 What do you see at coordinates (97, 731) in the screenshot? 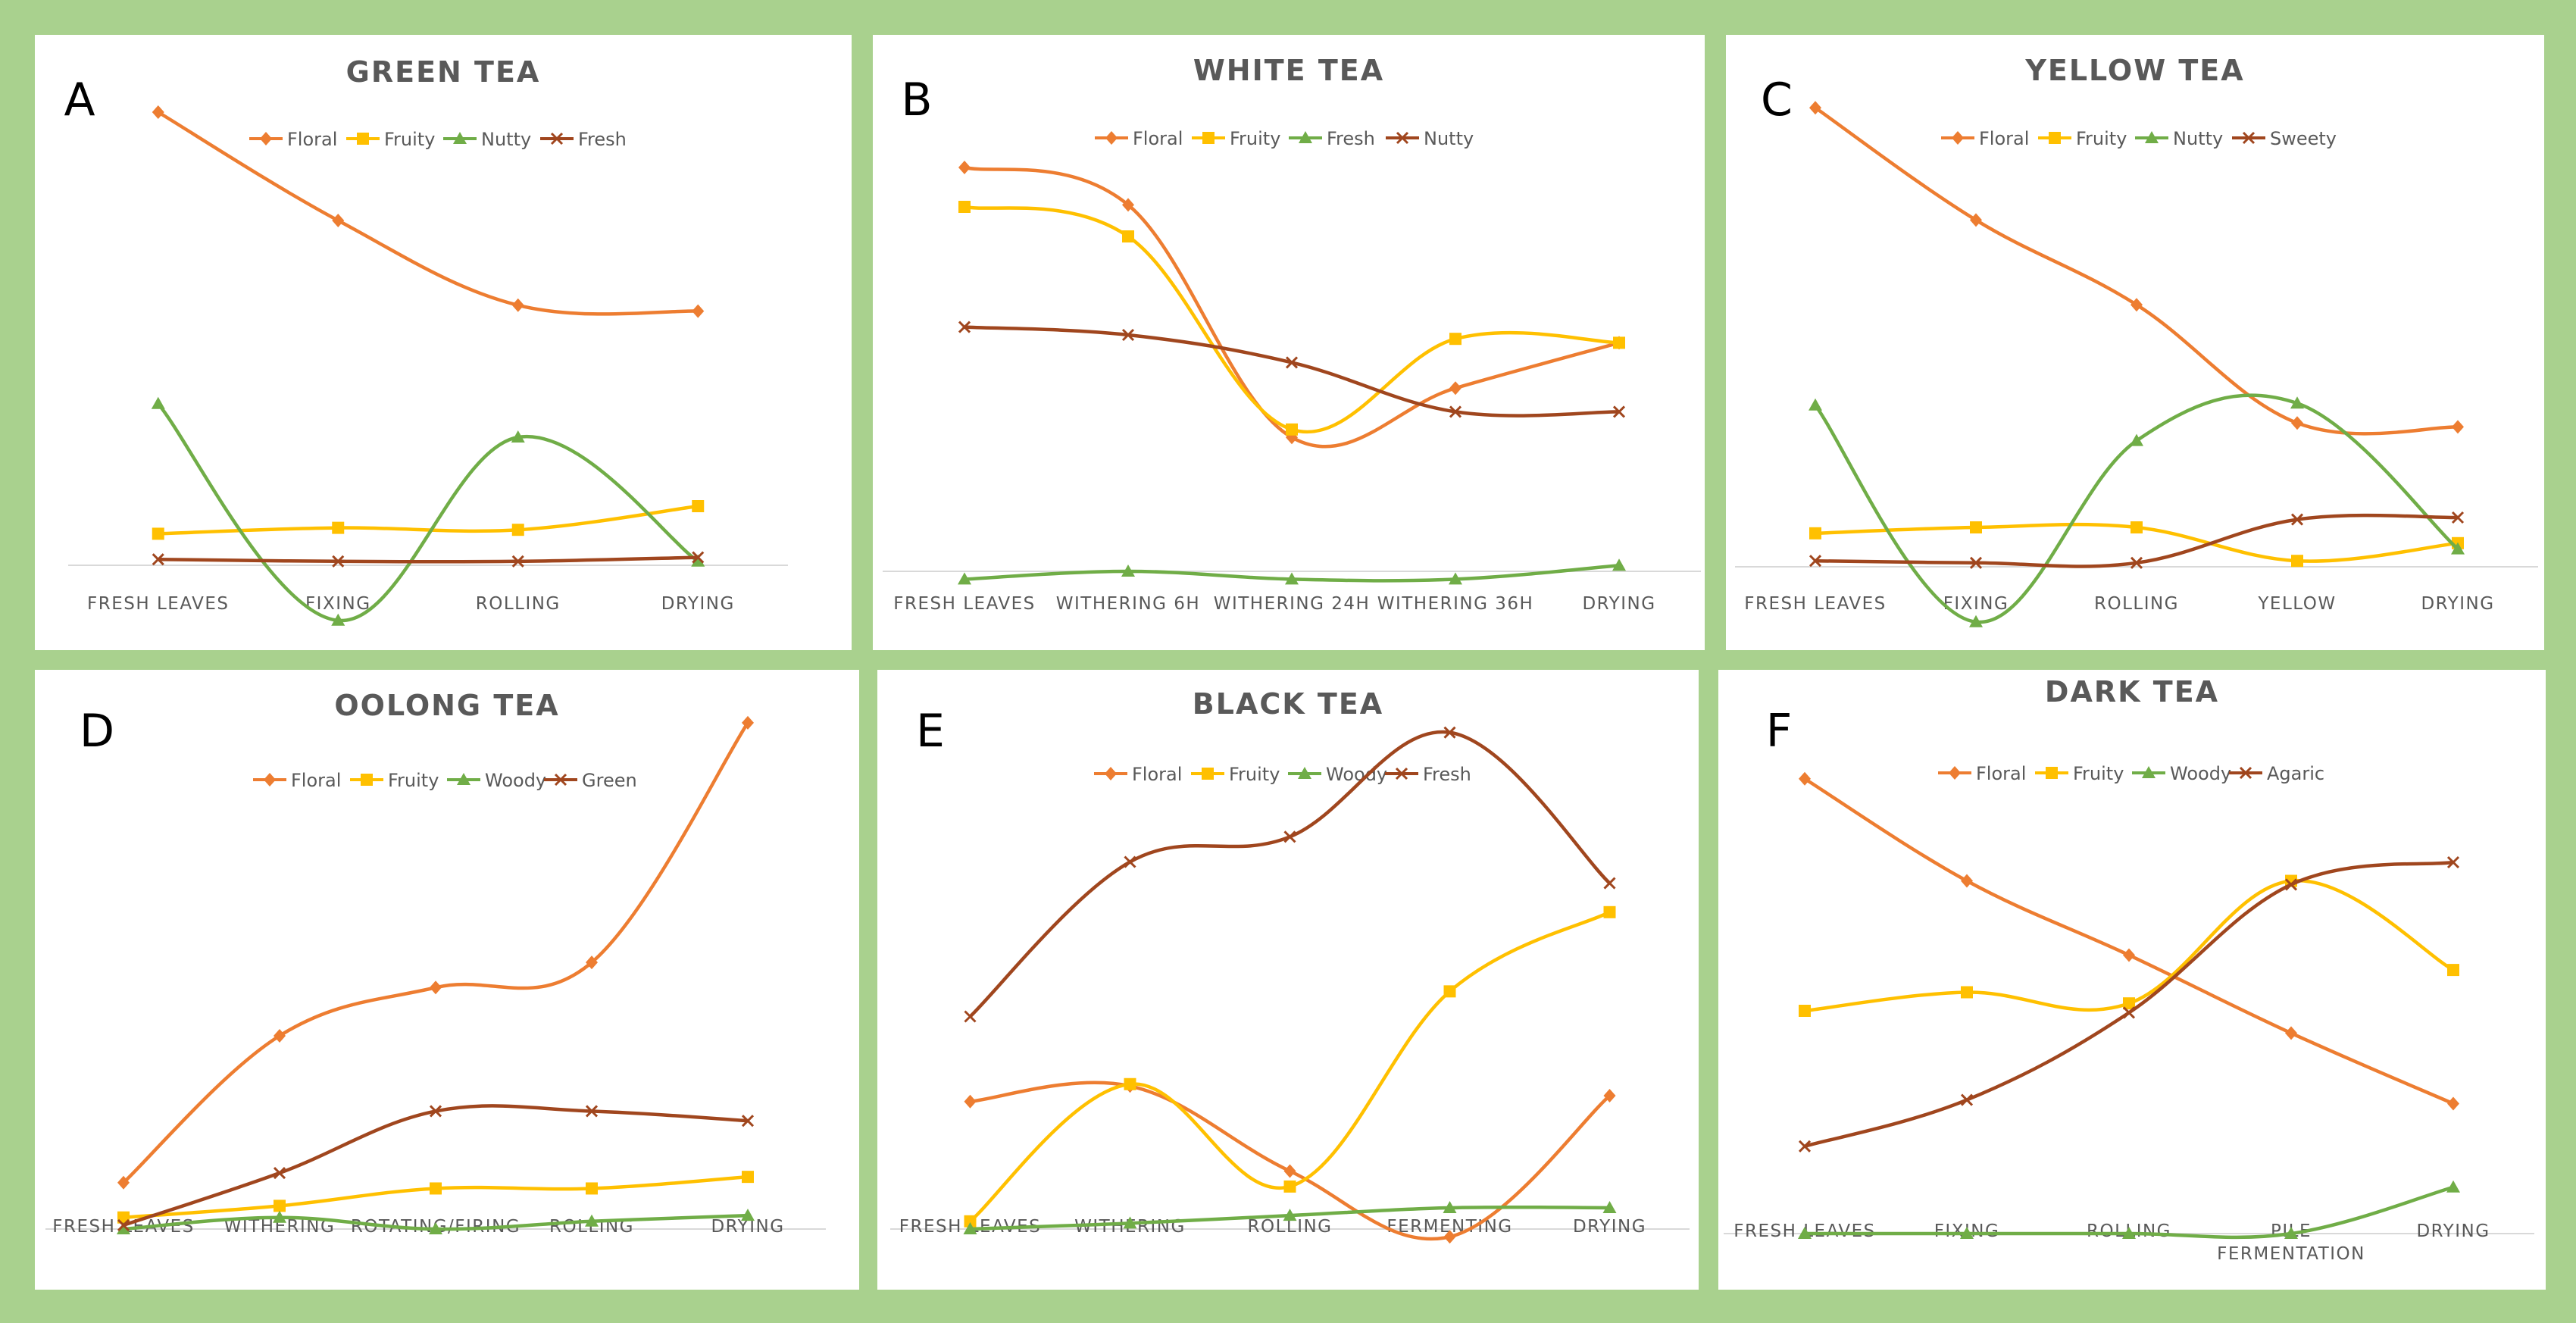
I see `panel-letter: D` at bounding box center [97, 731].